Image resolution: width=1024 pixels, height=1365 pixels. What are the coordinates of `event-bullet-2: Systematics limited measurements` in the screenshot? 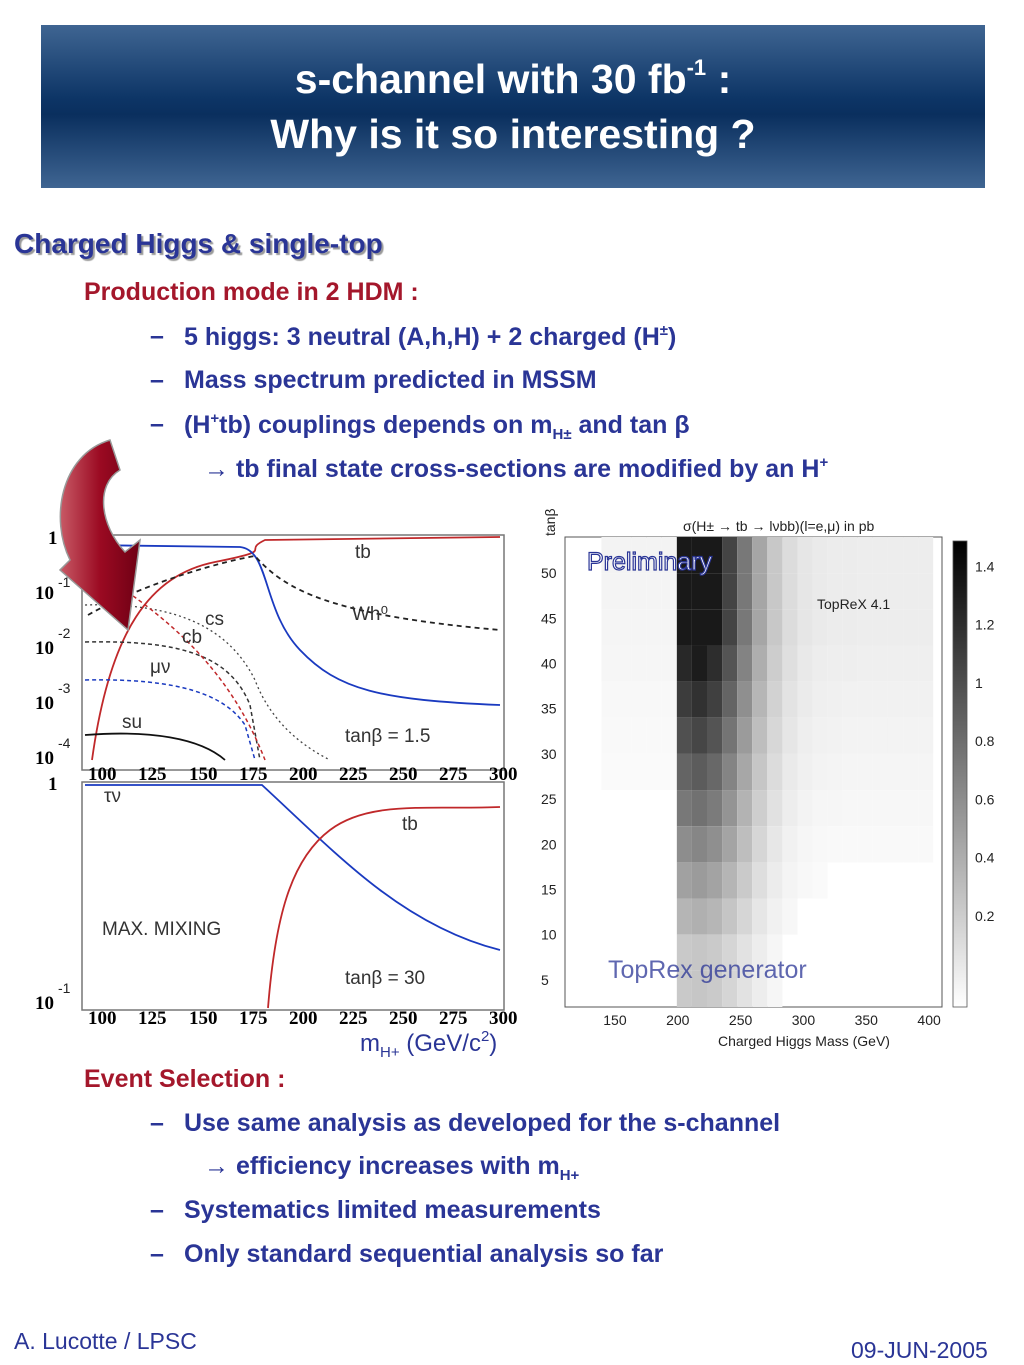 It's located at (392, 1210).